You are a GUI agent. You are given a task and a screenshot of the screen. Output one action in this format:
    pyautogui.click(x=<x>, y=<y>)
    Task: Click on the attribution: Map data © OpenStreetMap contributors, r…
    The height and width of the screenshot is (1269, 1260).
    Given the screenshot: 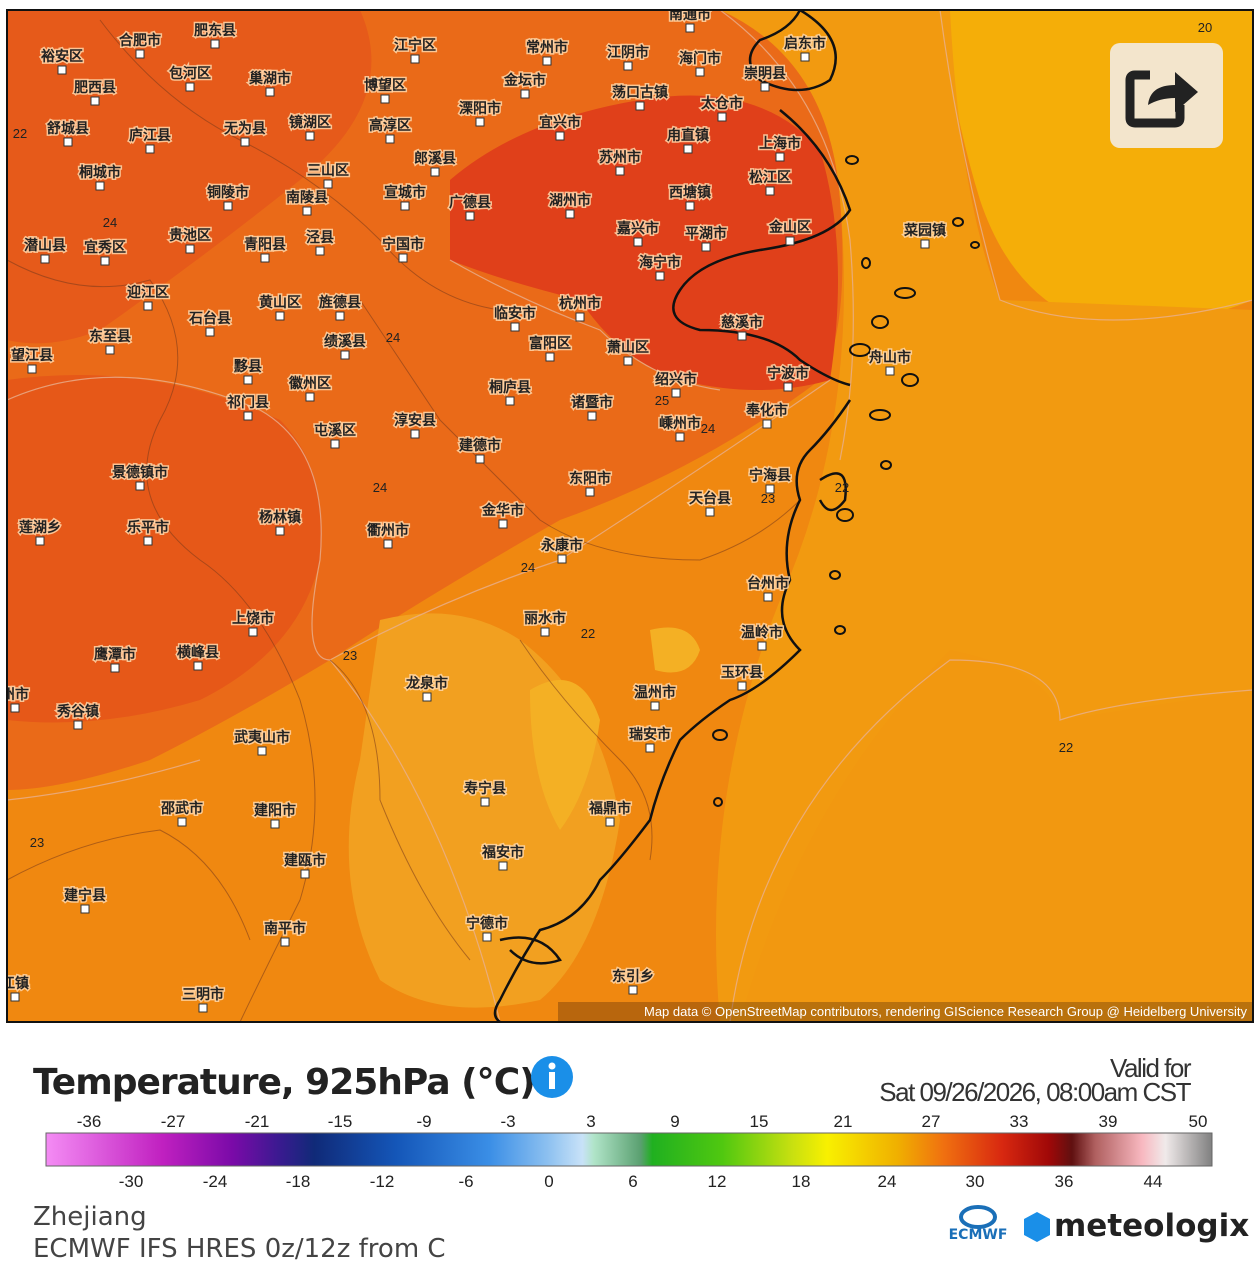 What is the action you would take?
    pyautogui.click(x=946, y=1011)
    